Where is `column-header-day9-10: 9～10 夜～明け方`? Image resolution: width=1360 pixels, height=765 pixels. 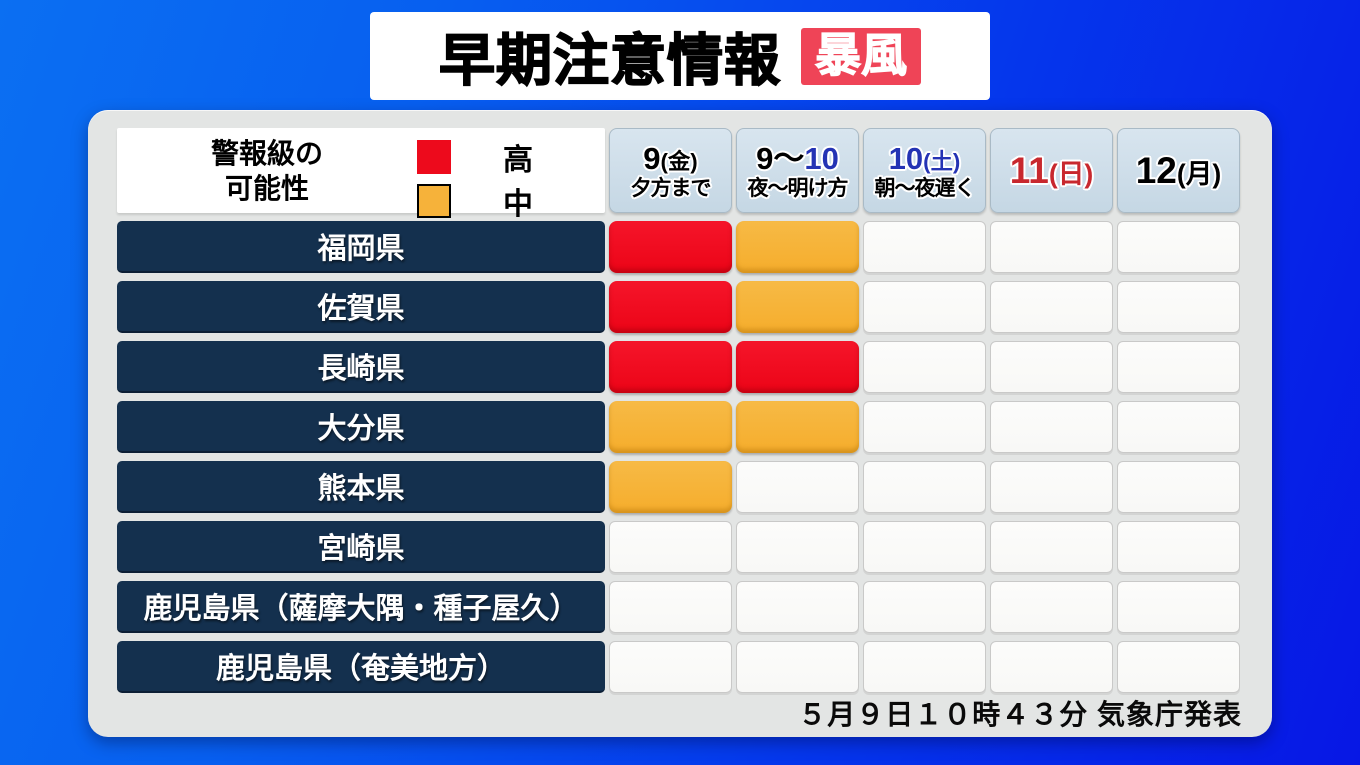
column-header-day9-10: 9～10 夜～明け方 is located at coordinates (797, 170).